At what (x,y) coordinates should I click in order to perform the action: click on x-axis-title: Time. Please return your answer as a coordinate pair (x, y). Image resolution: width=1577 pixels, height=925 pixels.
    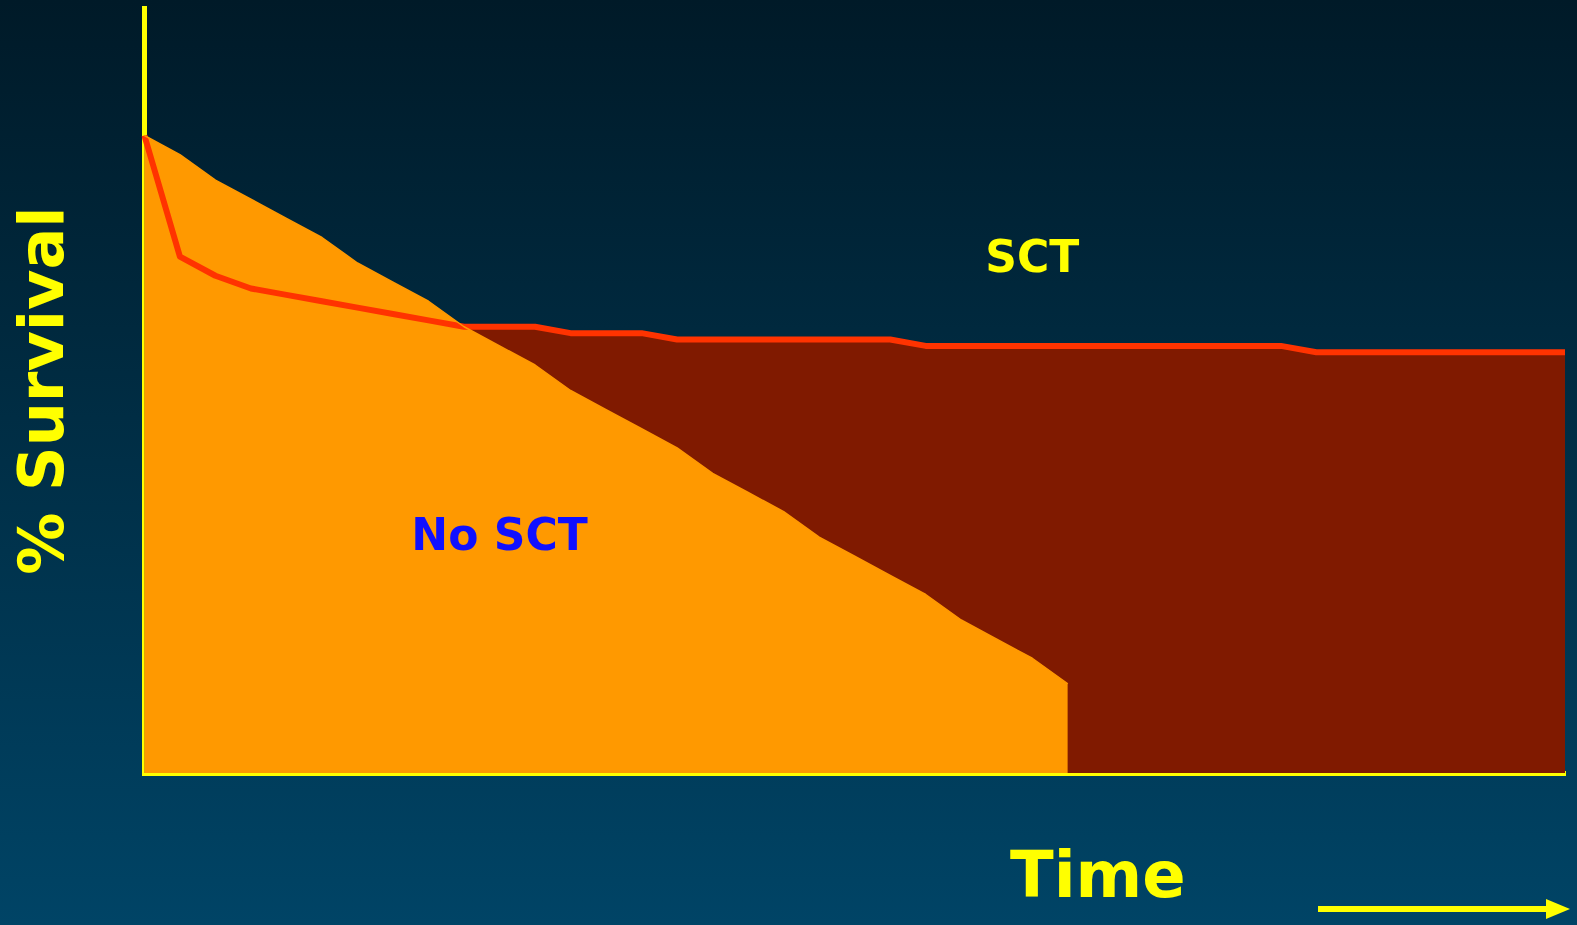
    Looking at the image, I should click on (1098, 875).